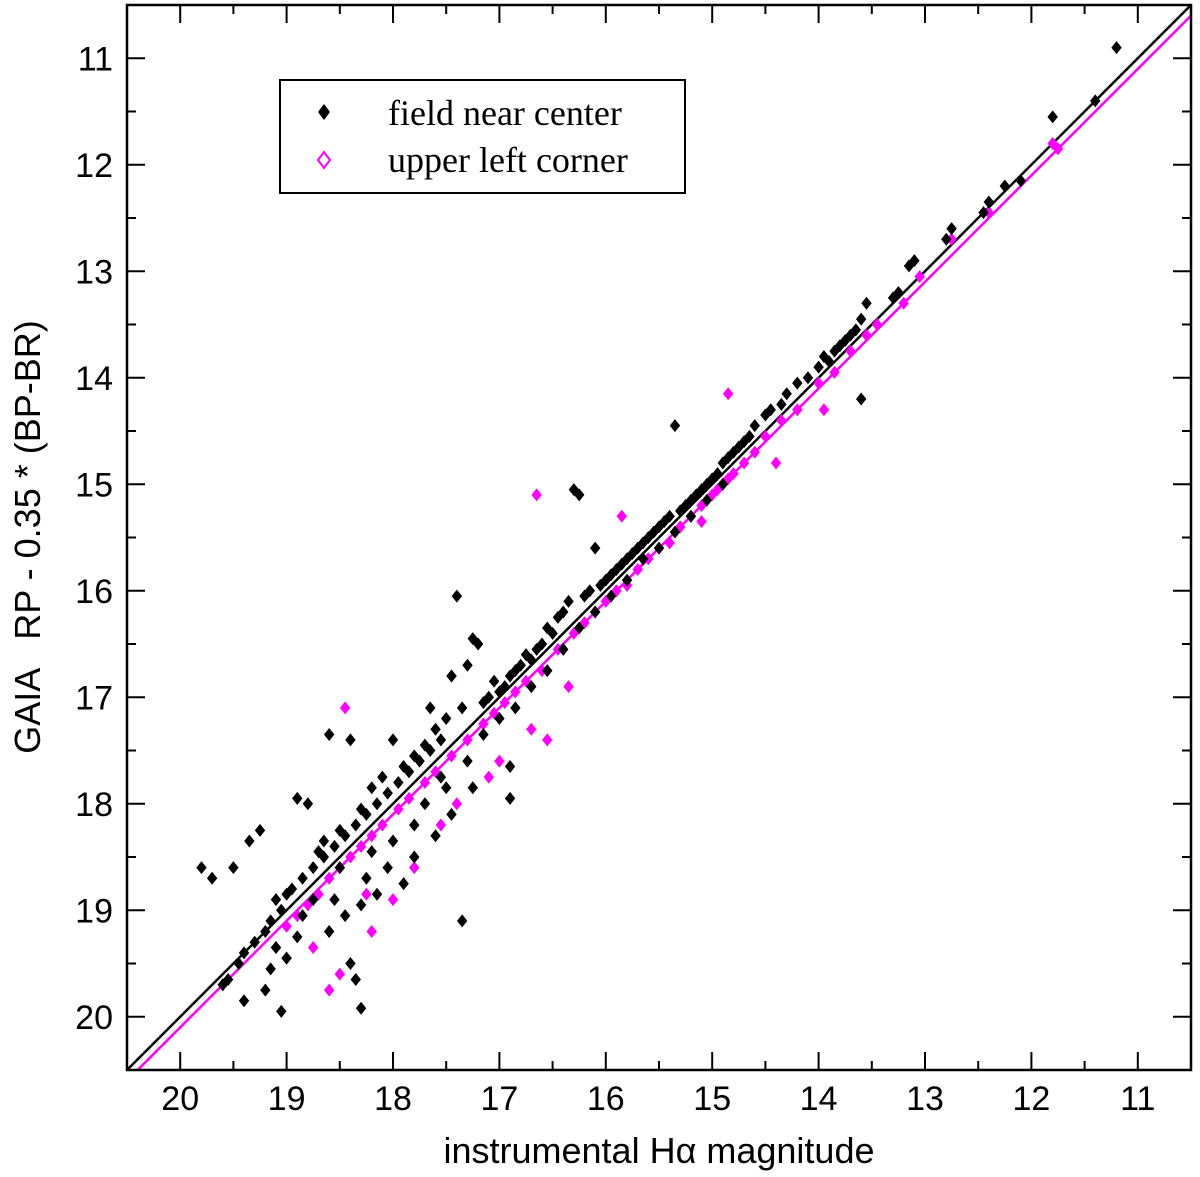 This screenshot has height=1177, width=1200. What do you see at coordinates (27, 536) in the screenshot?
I see `y-axis-title: GAIA RP - 0.35 * (BP-BR)` at bounding box center [27, 536].